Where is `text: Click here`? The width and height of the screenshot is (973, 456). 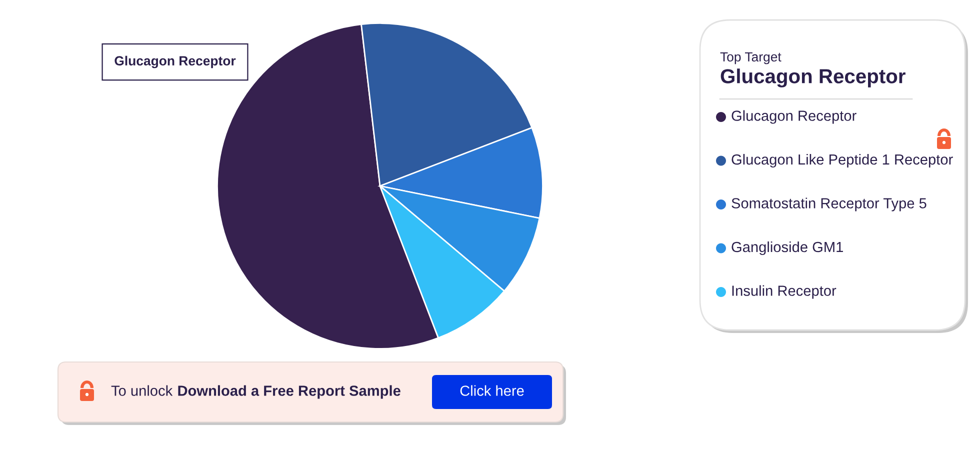
text: Click here is located at coordinates (492, 390).